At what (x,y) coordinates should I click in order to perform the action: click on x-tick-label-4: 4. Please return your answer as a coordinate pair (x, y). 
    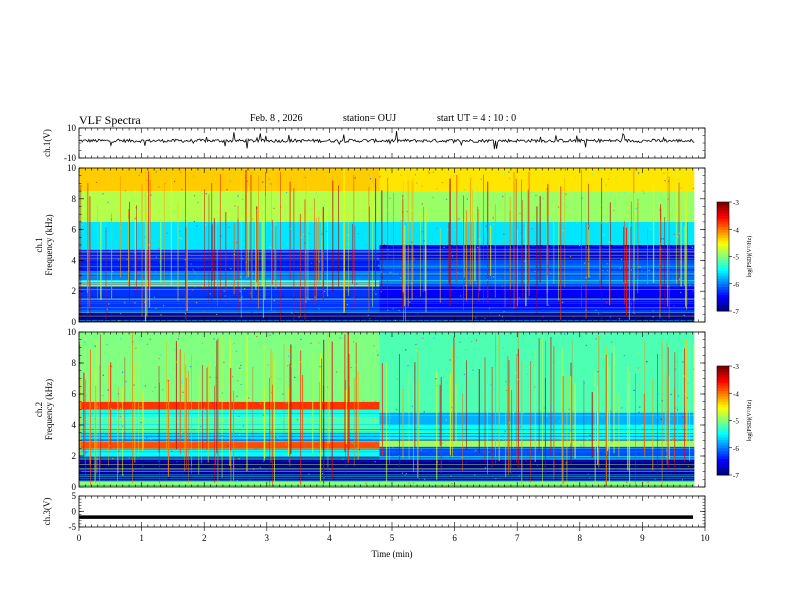
    Looking at the image, I should click on (329, 538).